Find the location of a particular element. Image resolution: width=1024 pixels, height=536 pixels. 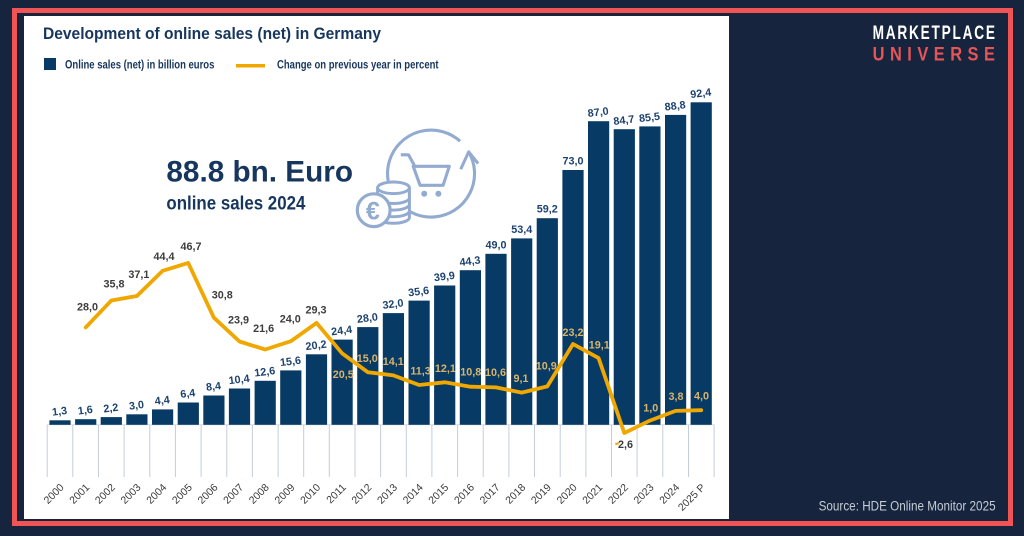

svg-text: 15,0 is located at coordinates (367, 359).